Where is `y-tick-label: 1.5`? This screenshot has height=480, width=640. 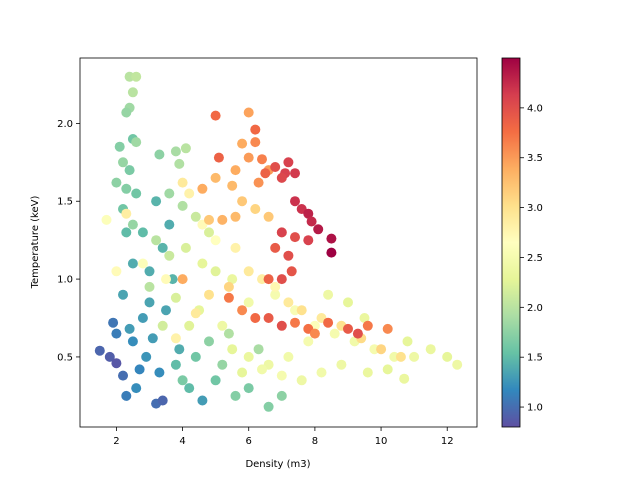
y-tick-label: 1.5 is located at coordinates (65, 202).